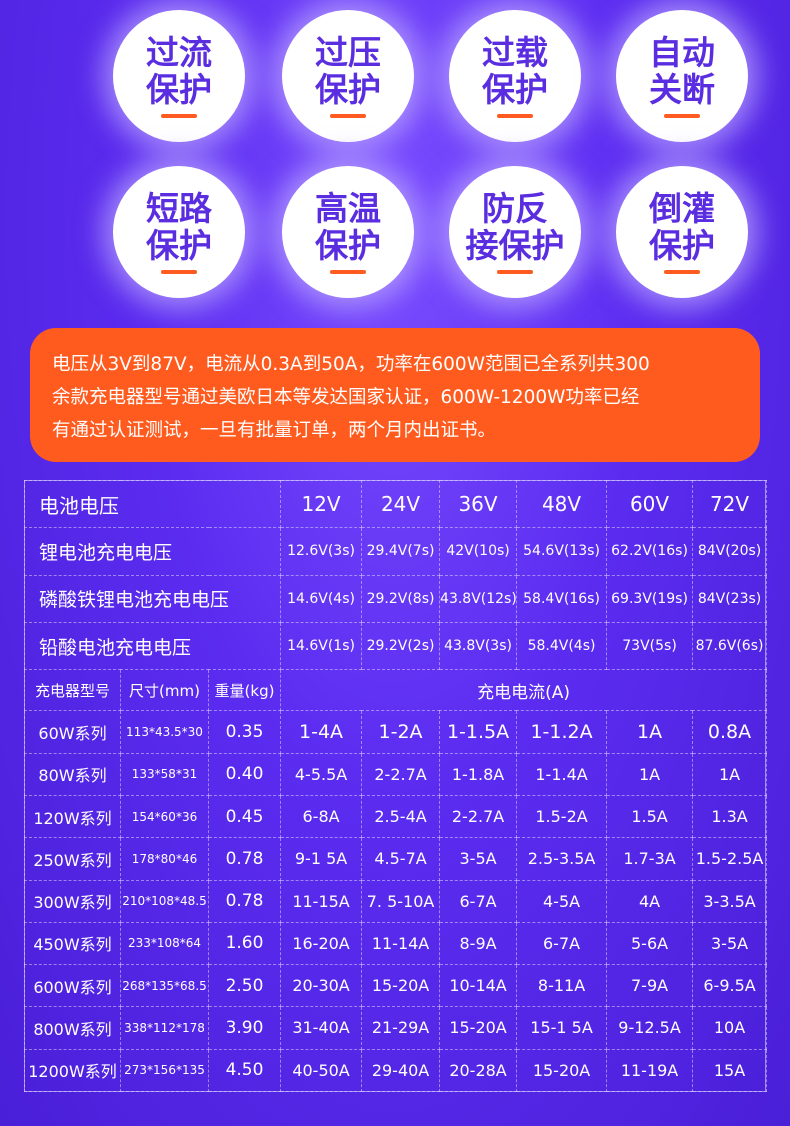 The image size is (790, 1126). I want to click on battery-voltage-label: 电池电压, so click(152, 504).